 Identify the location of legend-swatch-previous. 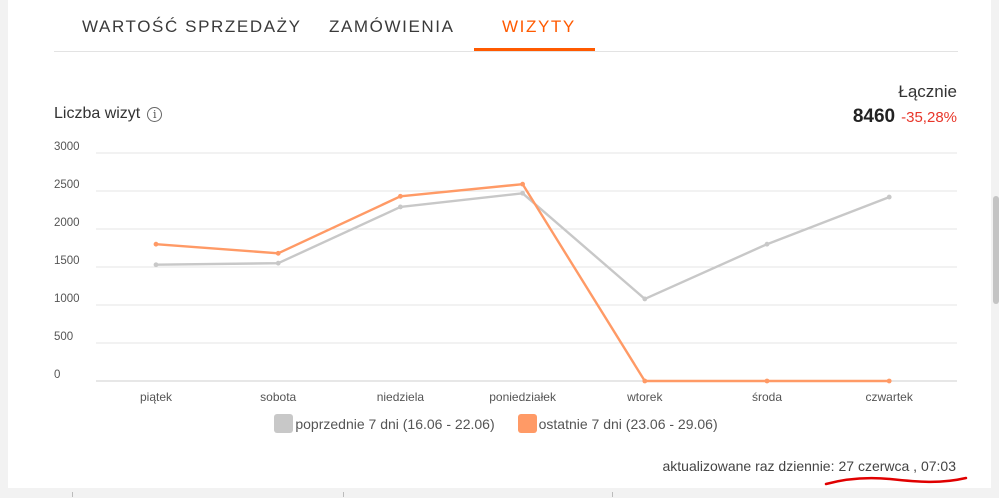
(284, 423).